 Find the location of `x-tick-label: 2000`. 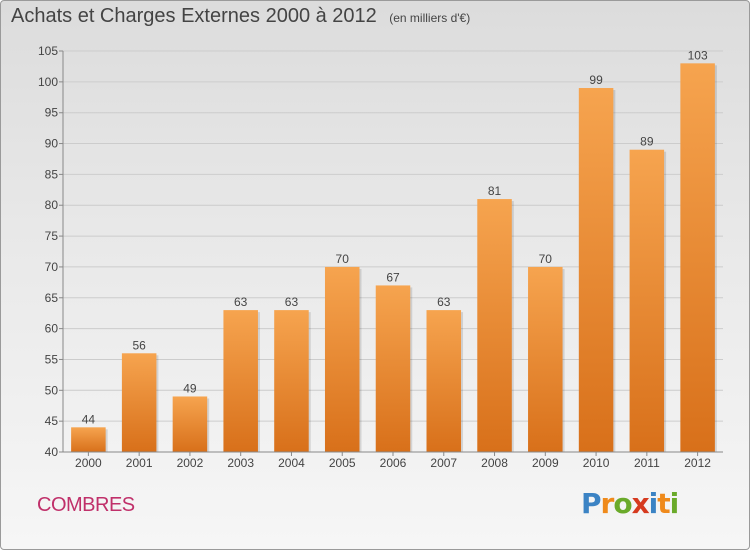

x-tick-label: 2000 is located at coordinates (88, 463).